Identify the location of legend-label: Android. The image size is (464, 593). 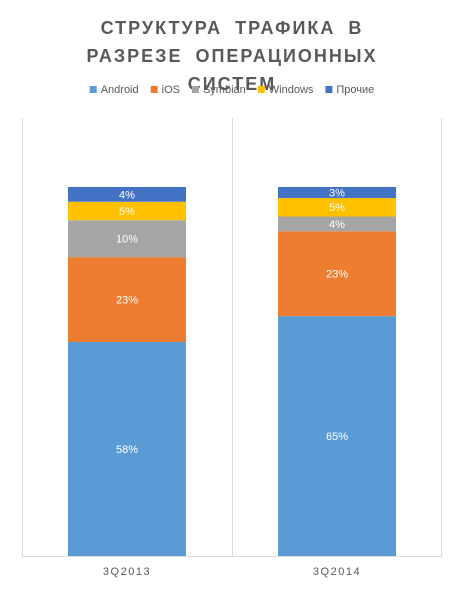
(120, 90).